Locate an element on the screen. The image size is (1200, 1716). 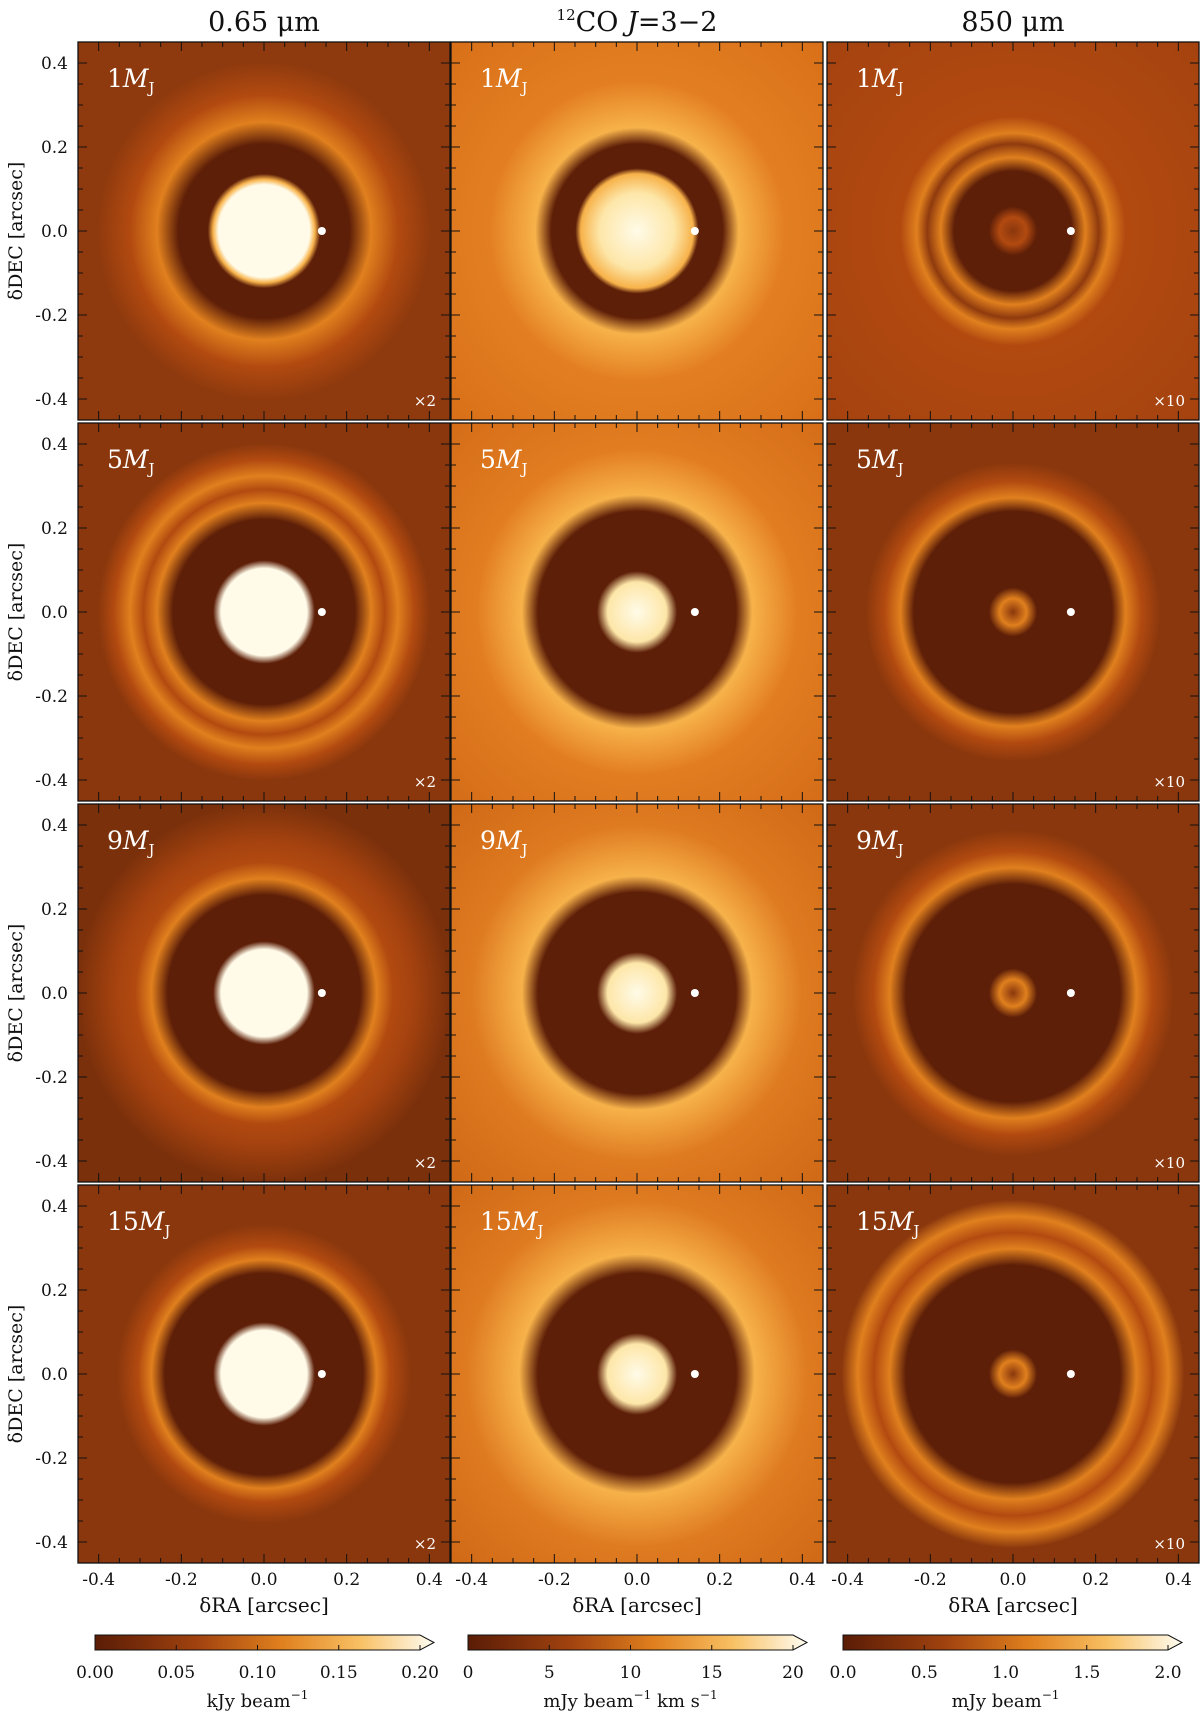
xlabel-col2: δRA [arcsec] is located at coordinates (637, 1605).